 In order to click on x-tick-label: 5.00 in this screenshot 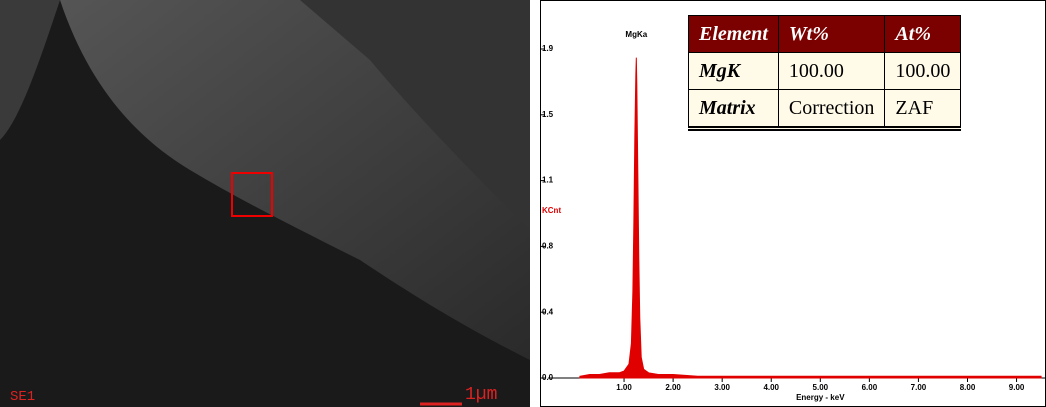, I will do `click(821, 387)`.